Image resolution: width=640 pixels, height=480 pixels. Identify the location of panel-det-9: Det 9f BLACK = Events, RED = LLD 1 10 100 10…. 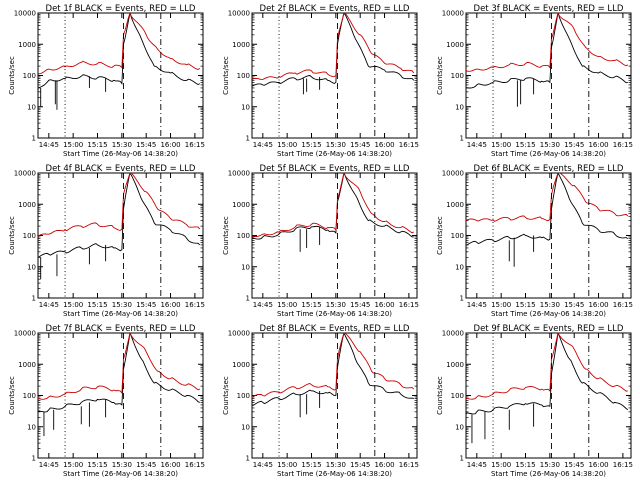
(534, 401).